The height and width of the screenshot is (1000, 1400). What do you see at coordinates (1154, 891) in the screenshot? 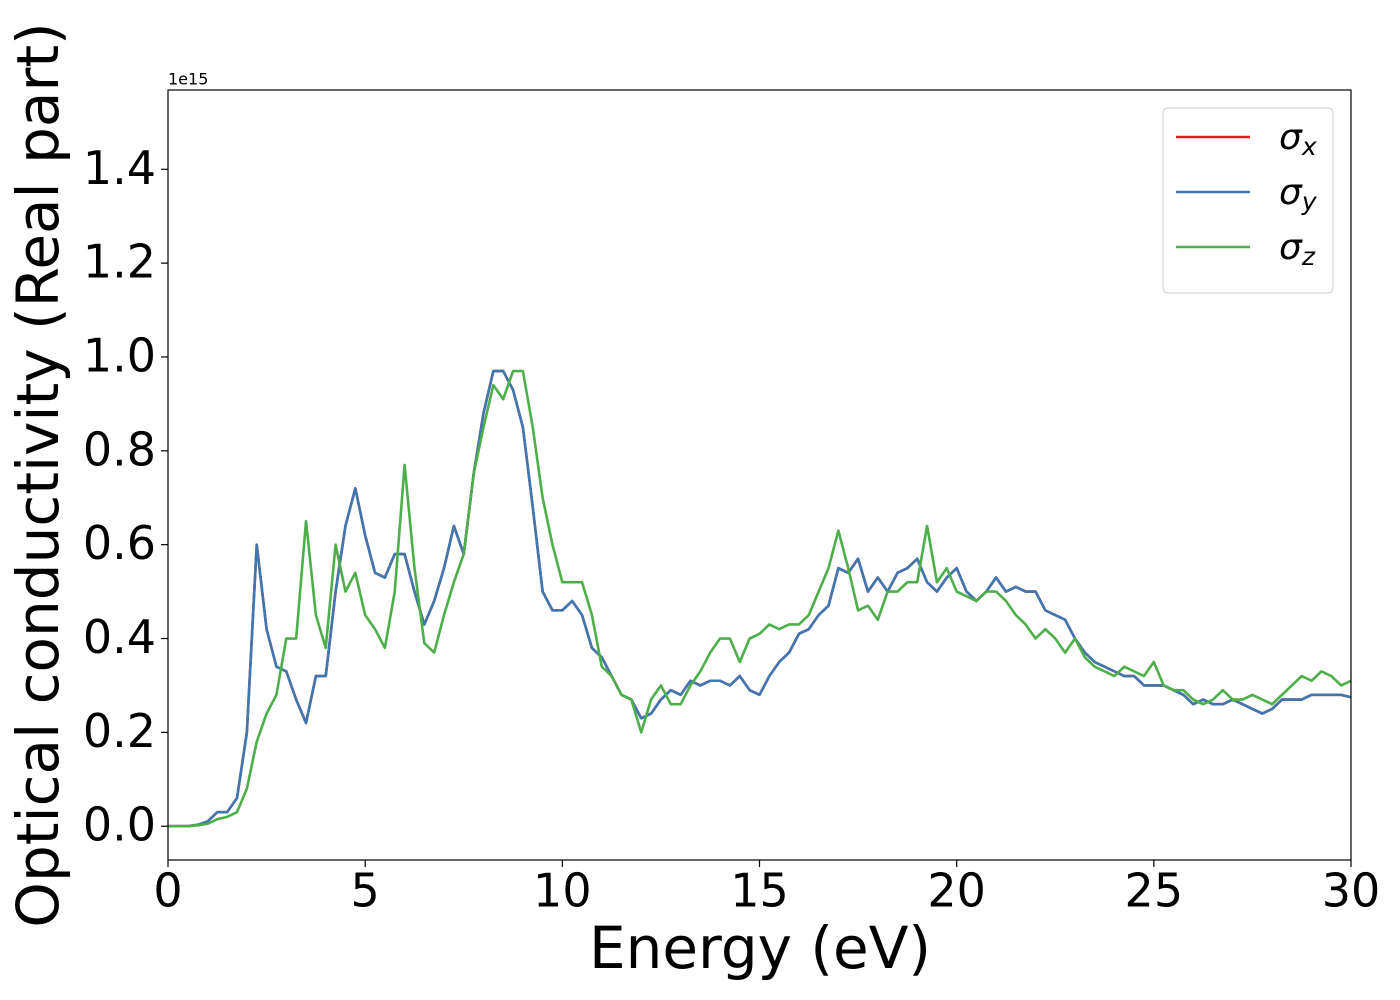
I see `x-tick-label: 25` at bounding box center [1154, 891].